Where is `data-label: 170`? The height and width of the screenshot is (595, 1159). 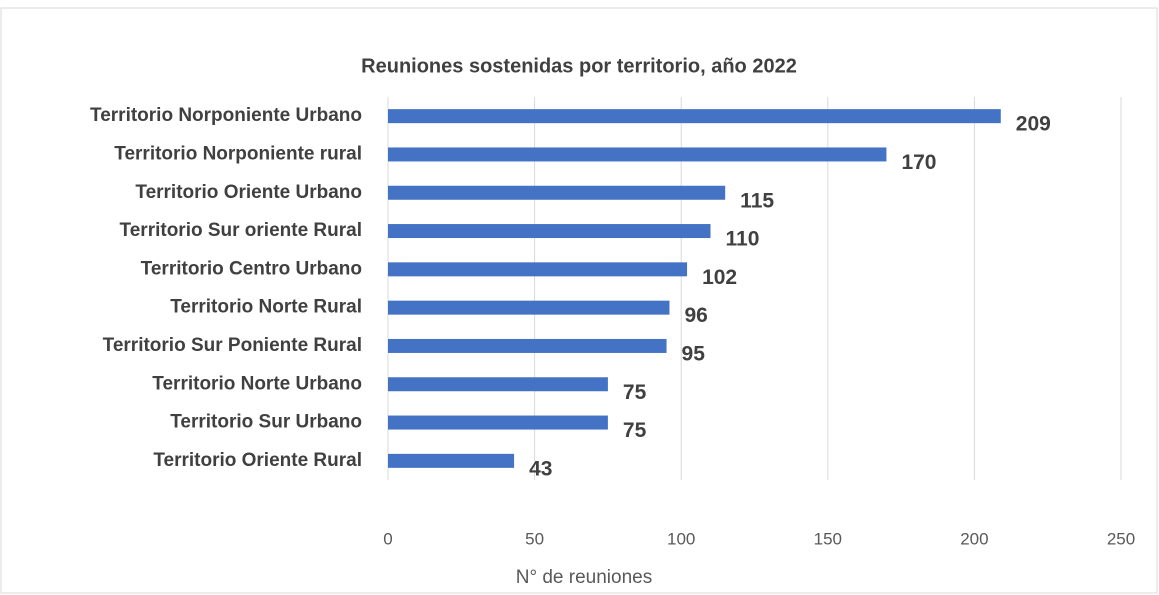 data-label: 170 is located at coordinates (918, 162).